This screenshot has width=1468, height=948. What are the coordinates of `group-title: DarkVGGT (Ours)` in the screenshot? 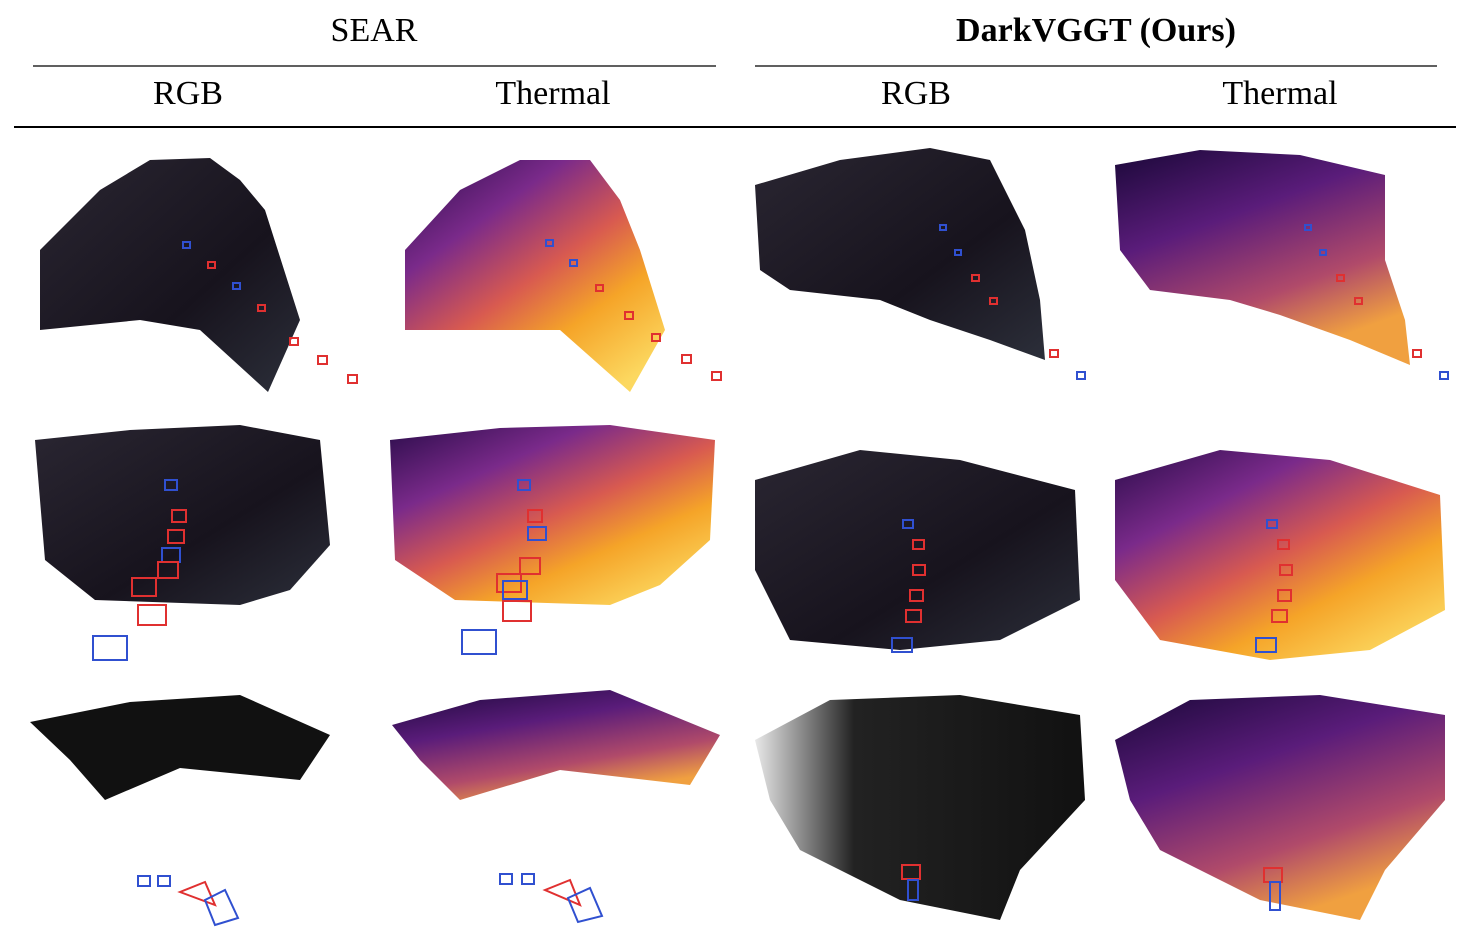 It's located at (1096, 30).